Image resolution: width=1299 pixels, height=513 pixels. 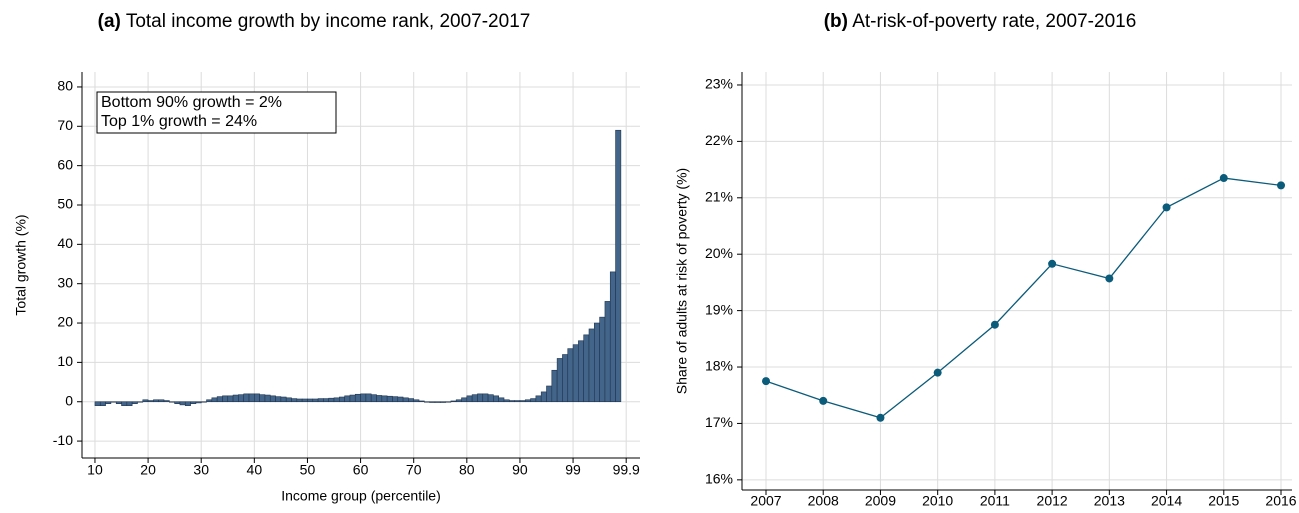 What do you see at coordinates (65, 282) in the screenshot?
I see `y-tick-label: 30` at bounding box center [65, 282].